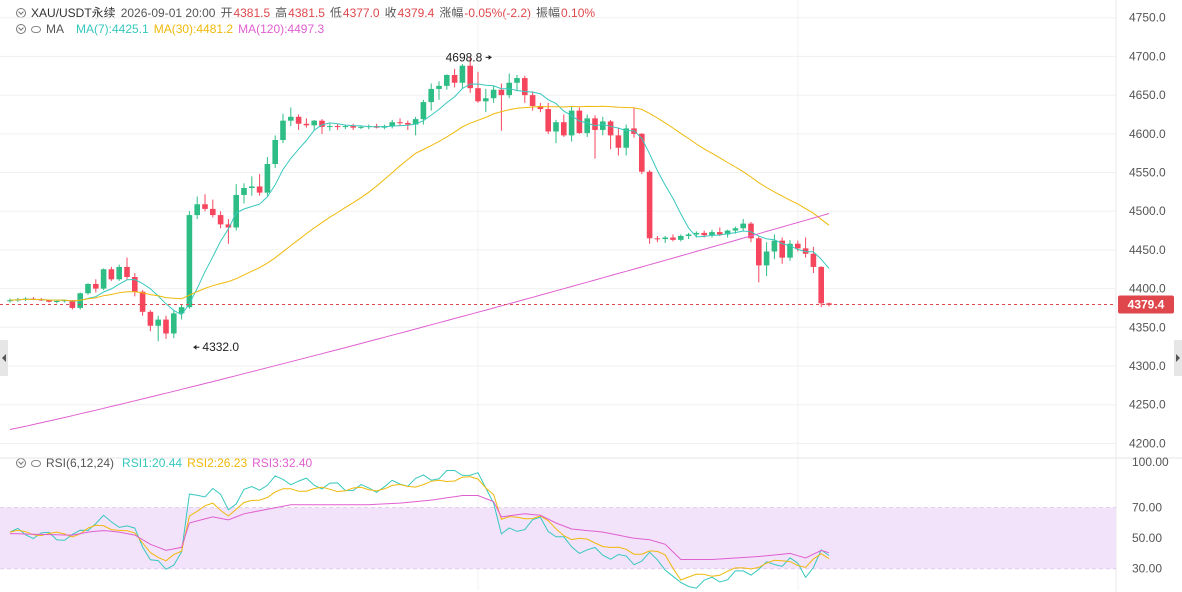  I want to click on rsi-line-rsi3, so click(419, 527).